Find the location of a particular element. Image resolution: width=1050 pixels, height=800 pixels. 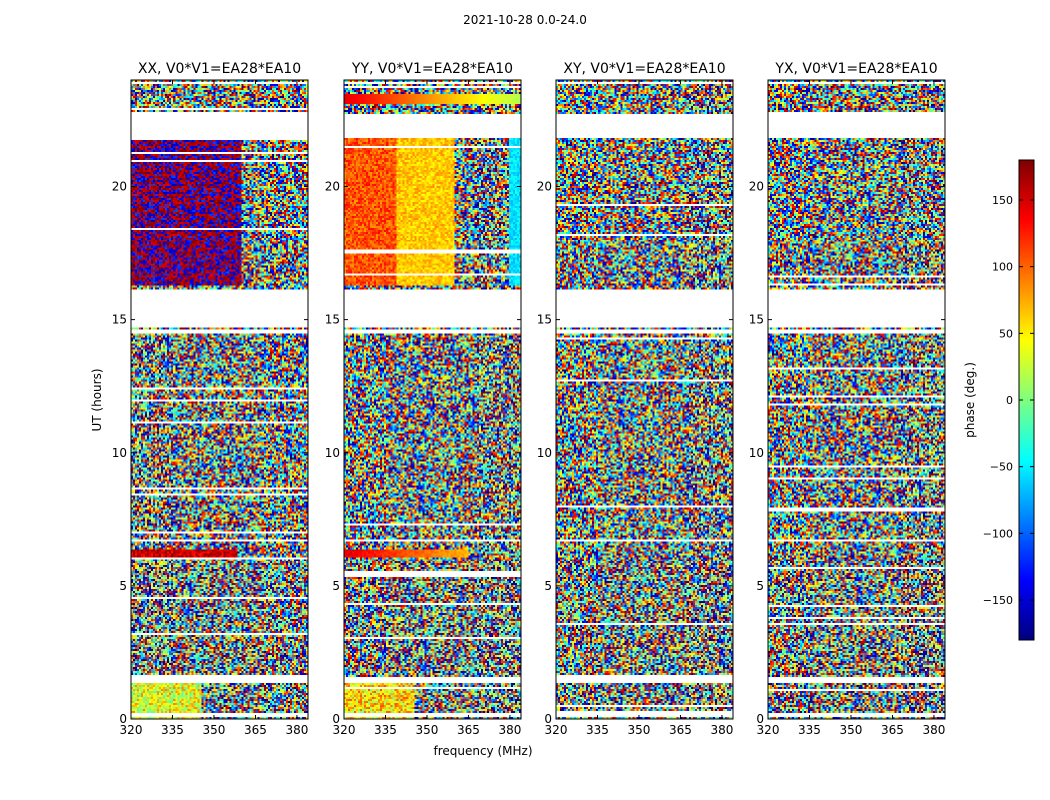

panel-title: YY, V0*V1=EA28*EA10 is located at coordinates (432, 69).